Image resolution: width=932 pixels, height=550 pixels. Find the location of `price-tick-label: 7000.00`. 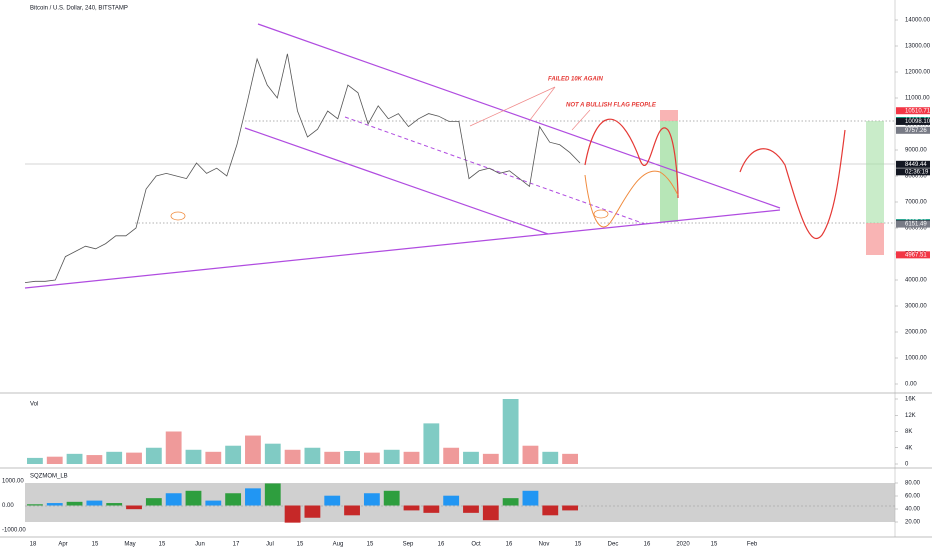

price-tick-label: 7000.00 is located at coordinates (916, 203).